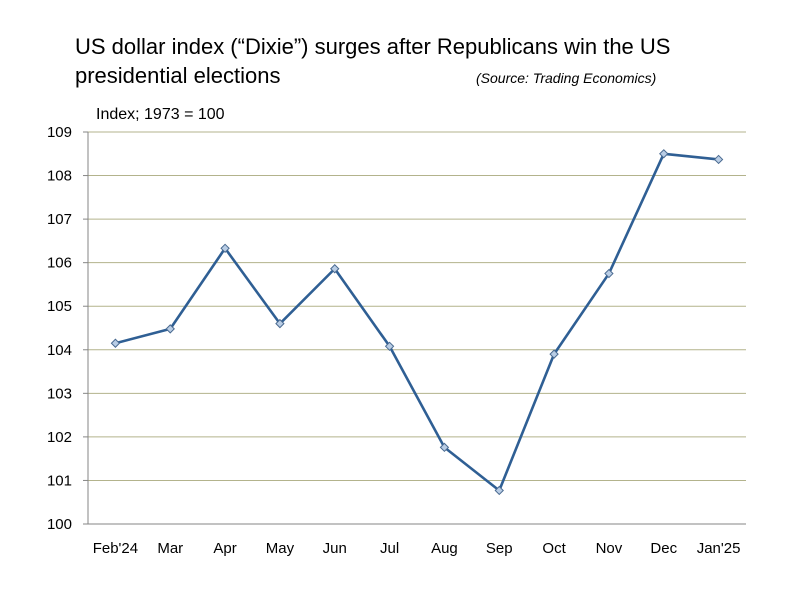  Describe the element at coordinates (59, 263) in the screenshot. I see `y-tick-label: 106` at that location.